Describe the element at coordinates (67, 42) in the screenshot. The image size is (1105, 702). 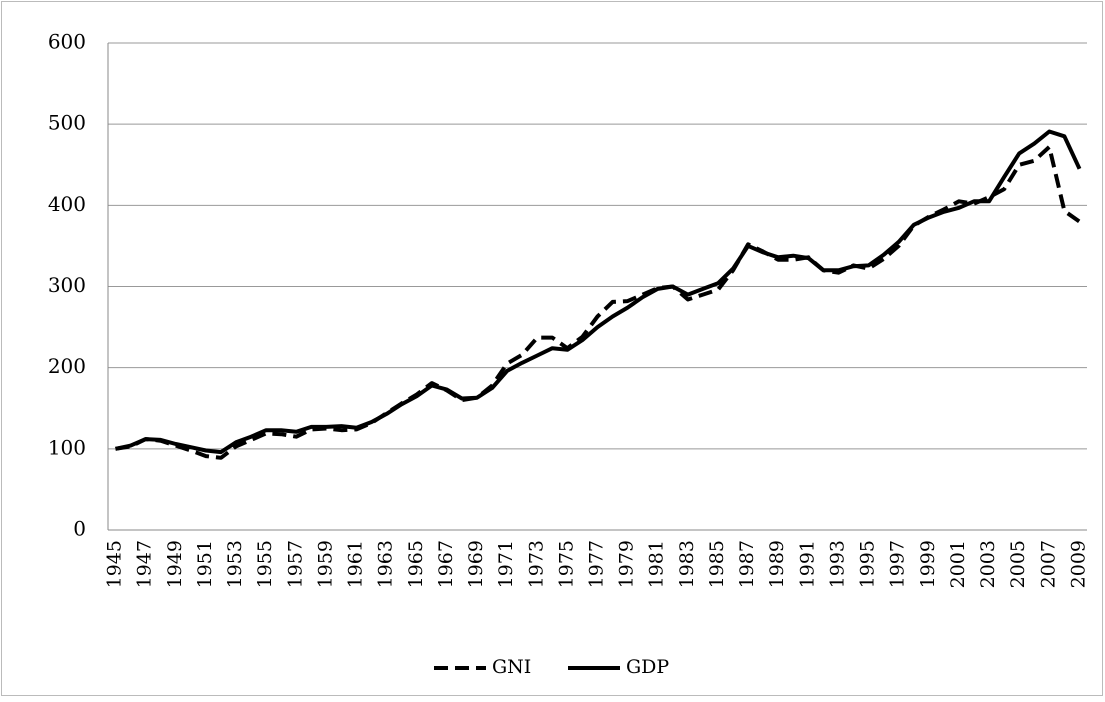
I see `y-tick-label: 600` at that location.